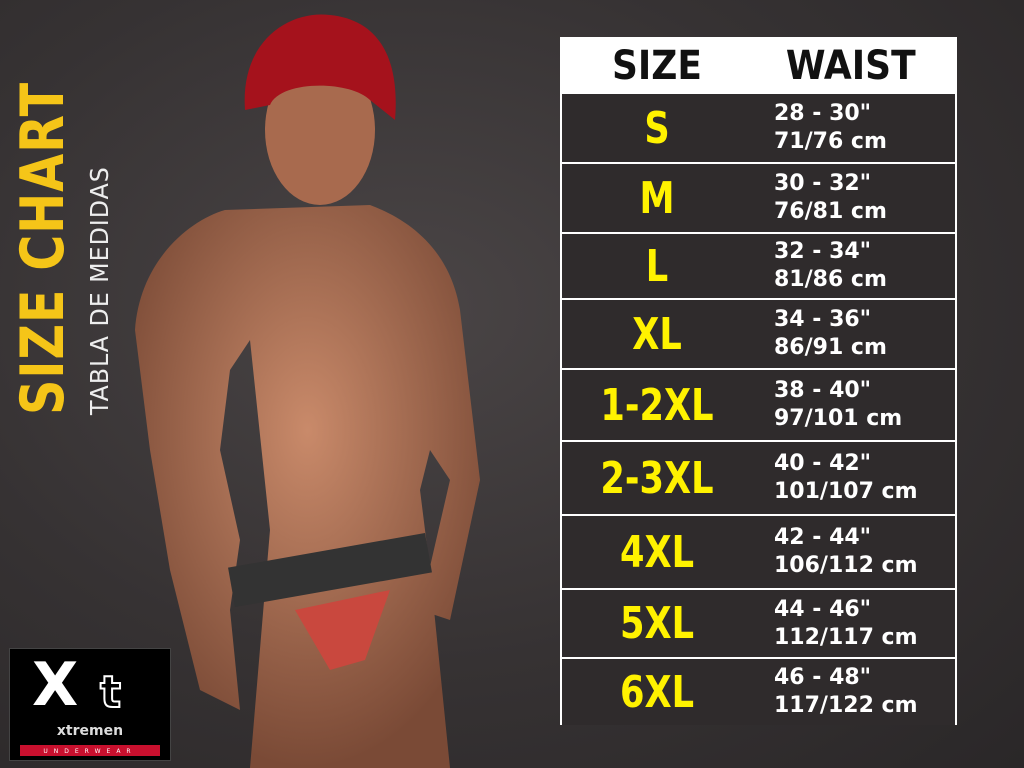 This screenshot has height=768, width=1024. I want to click on waist-inches: 32 - 34", so click(823, 251).